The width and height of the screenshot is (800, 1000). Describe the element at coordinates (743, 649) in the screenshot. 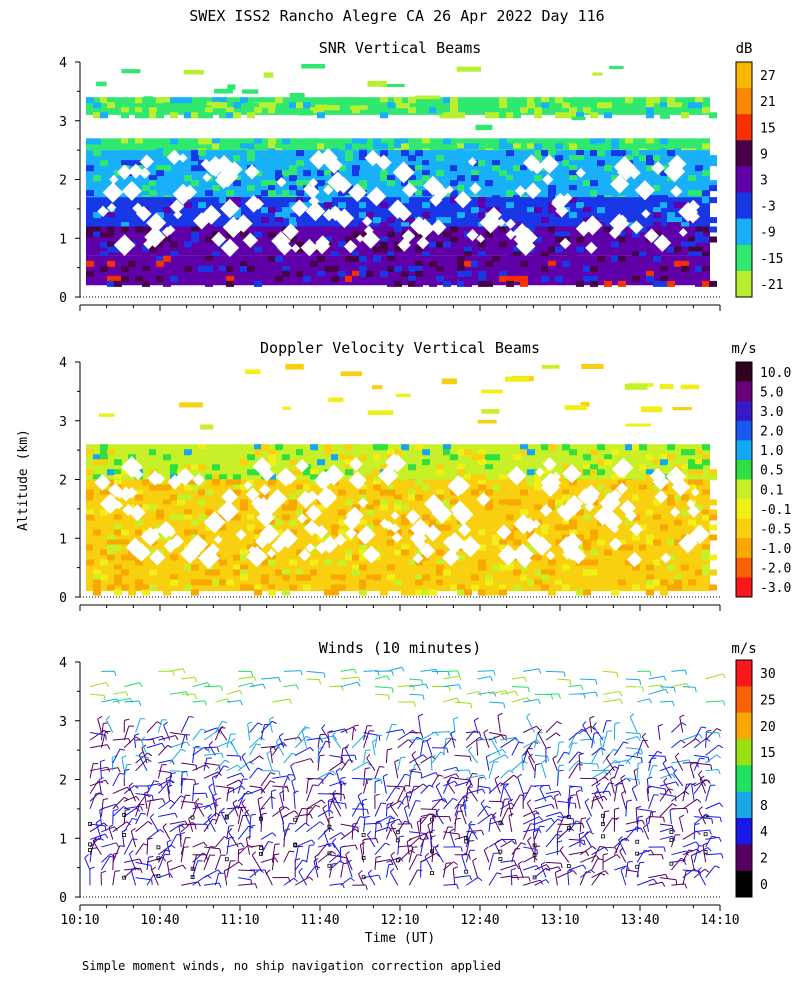

I see `winds-colorbar-unit: m/s` at that location.